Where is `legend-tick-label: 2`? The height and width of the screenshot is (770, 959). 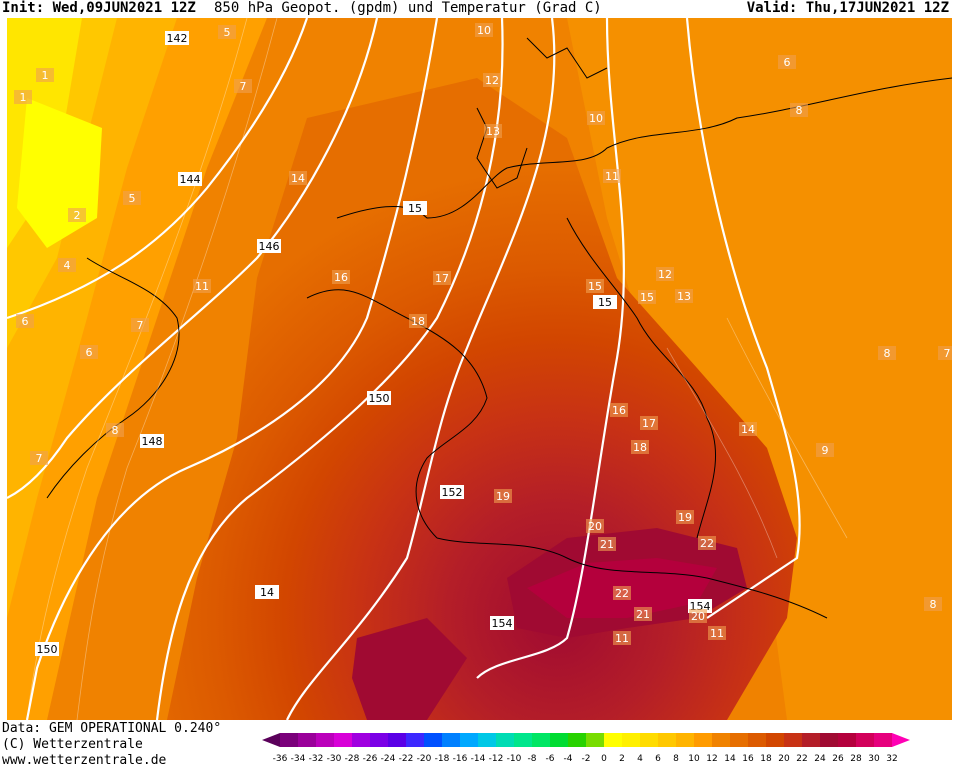 legend-tick-label: 2 is located at coordinates (622, 758).